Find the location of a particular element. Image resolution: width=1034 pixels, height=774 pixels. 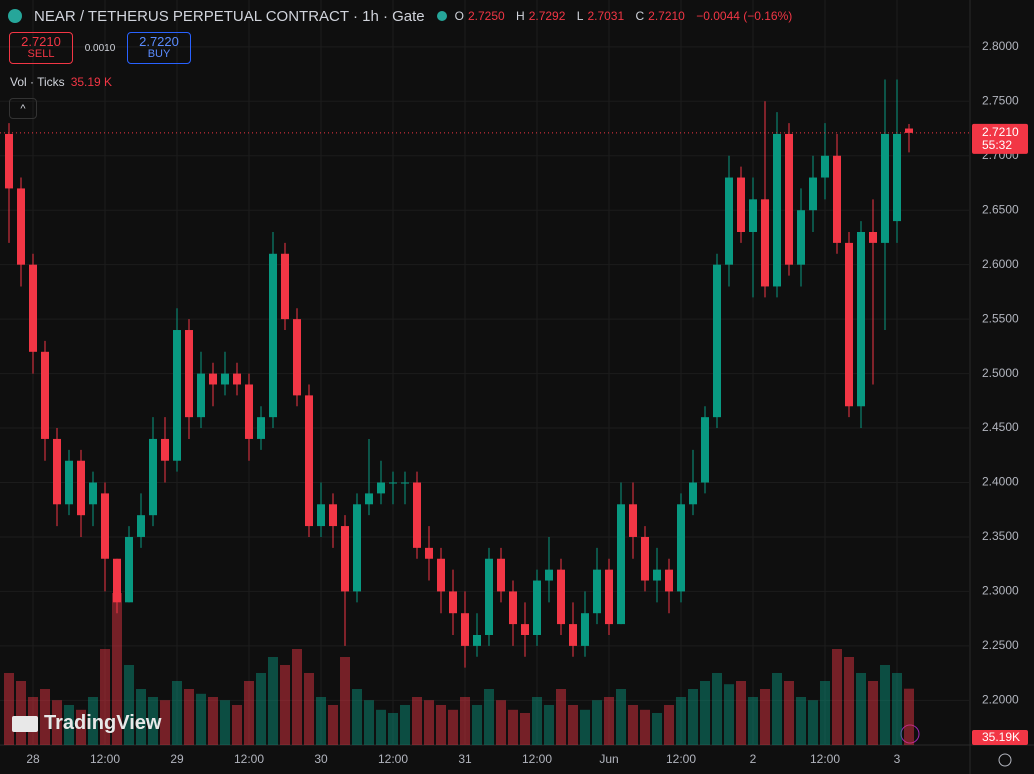

settings-icon is located at coordinates (1005, 760).